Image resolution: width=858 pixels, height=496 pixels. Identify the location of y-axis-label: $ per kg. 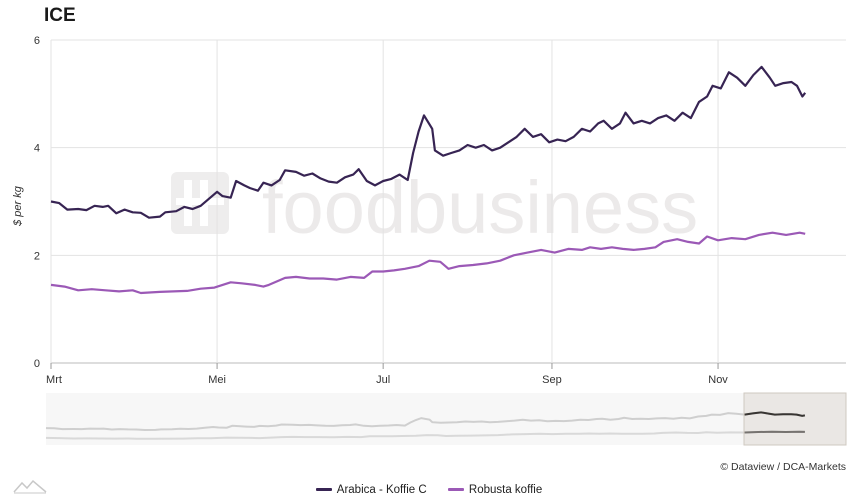
(18, 206).